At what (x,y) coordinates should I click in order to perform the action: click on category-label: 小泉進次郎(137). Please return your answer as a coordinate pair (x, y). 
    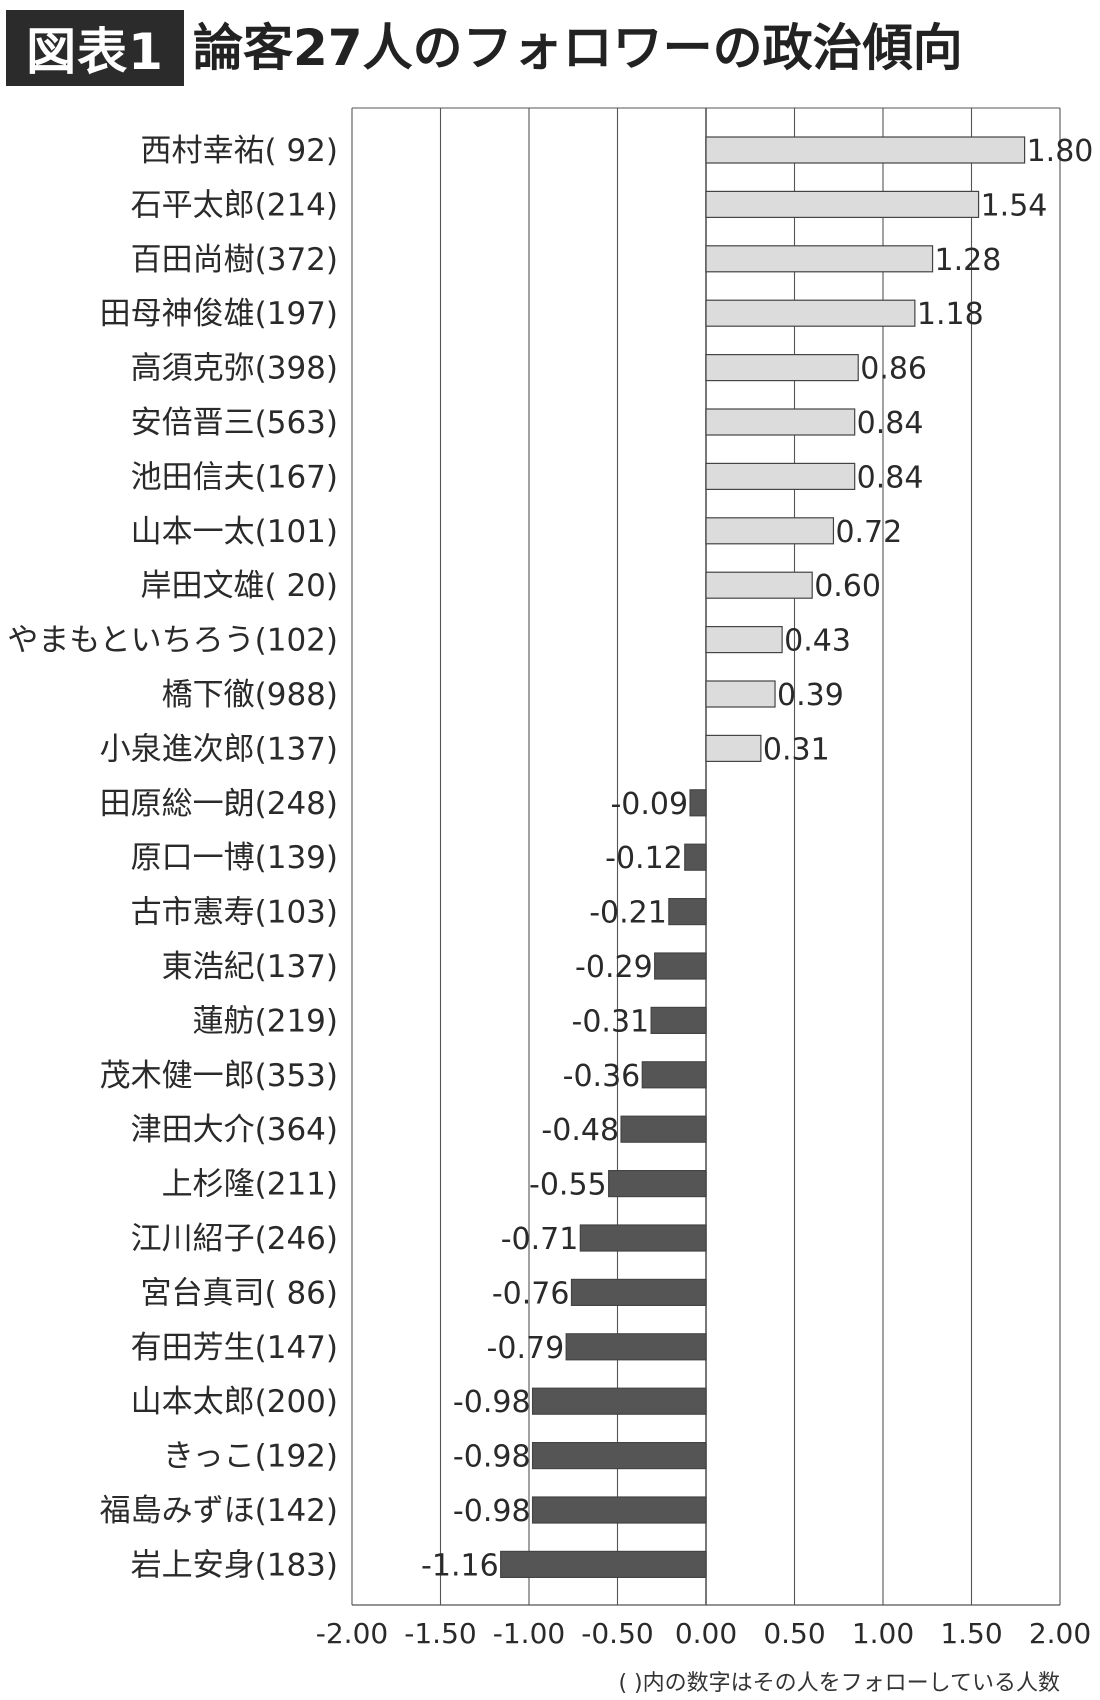
    Looking at the image, I should click on (219, 749).